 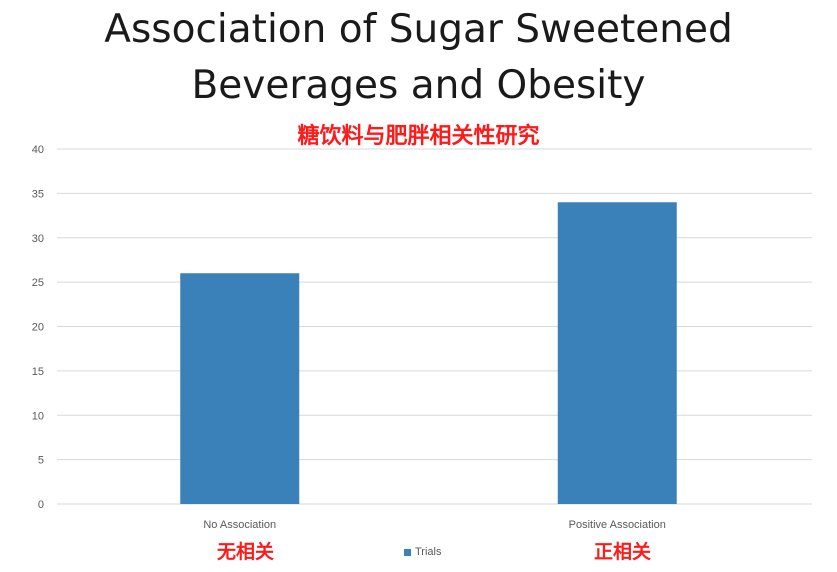 What do you see at coordinates (239, 525) in the screenshot?
I see `x-tick-label-no-association: No Association` at bounding box center [239, 525].